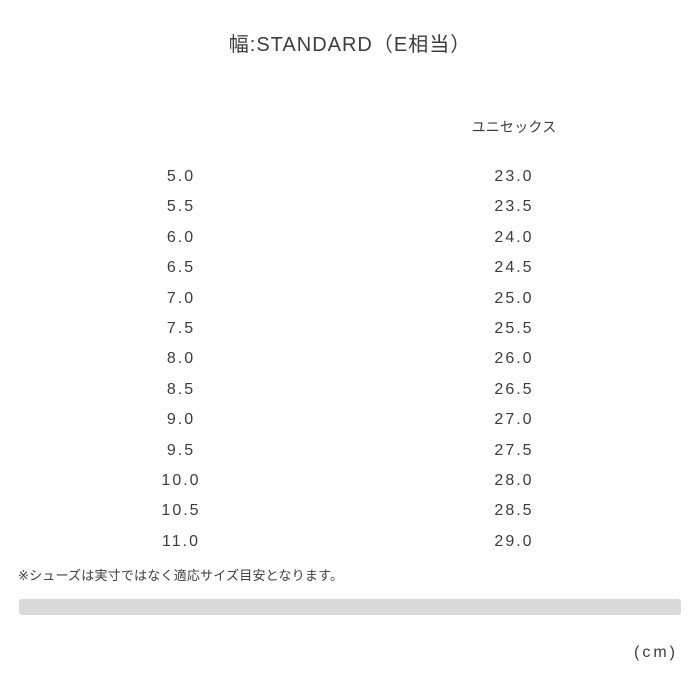 The height and width of the screenshot is (700, 700). I want to click on unit-label: (cm), so click(656, 652).